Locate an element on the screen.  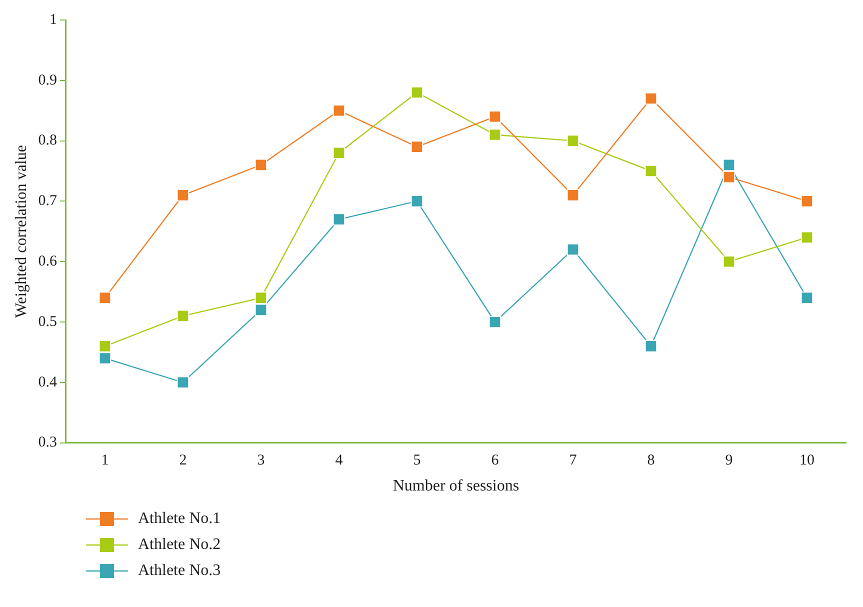
x-tick-label: 7 is located at coordinates (573, 460).